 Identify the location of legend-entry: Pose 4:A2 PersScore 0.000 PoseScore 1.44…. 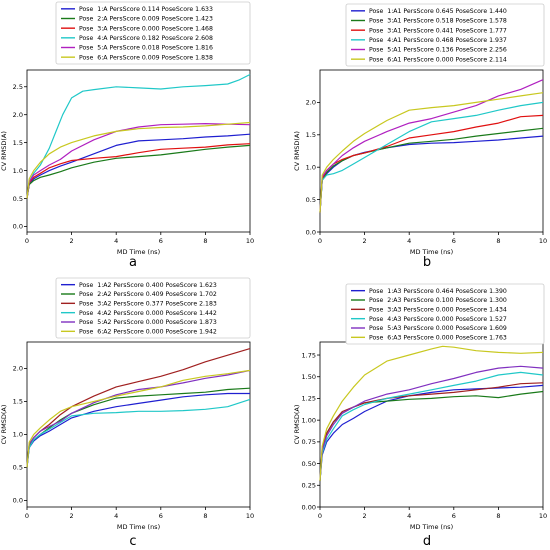
(148, 313).